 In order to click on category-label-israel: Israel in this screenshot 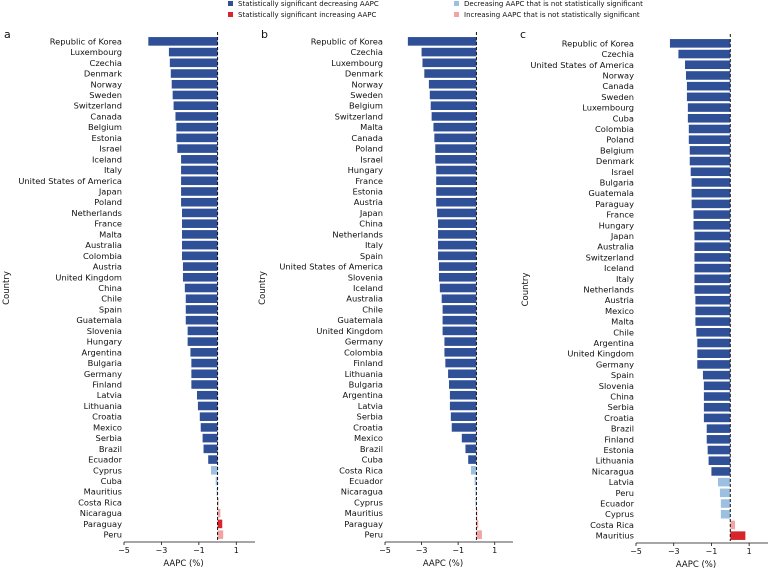, I will do `click(371, 159)`.